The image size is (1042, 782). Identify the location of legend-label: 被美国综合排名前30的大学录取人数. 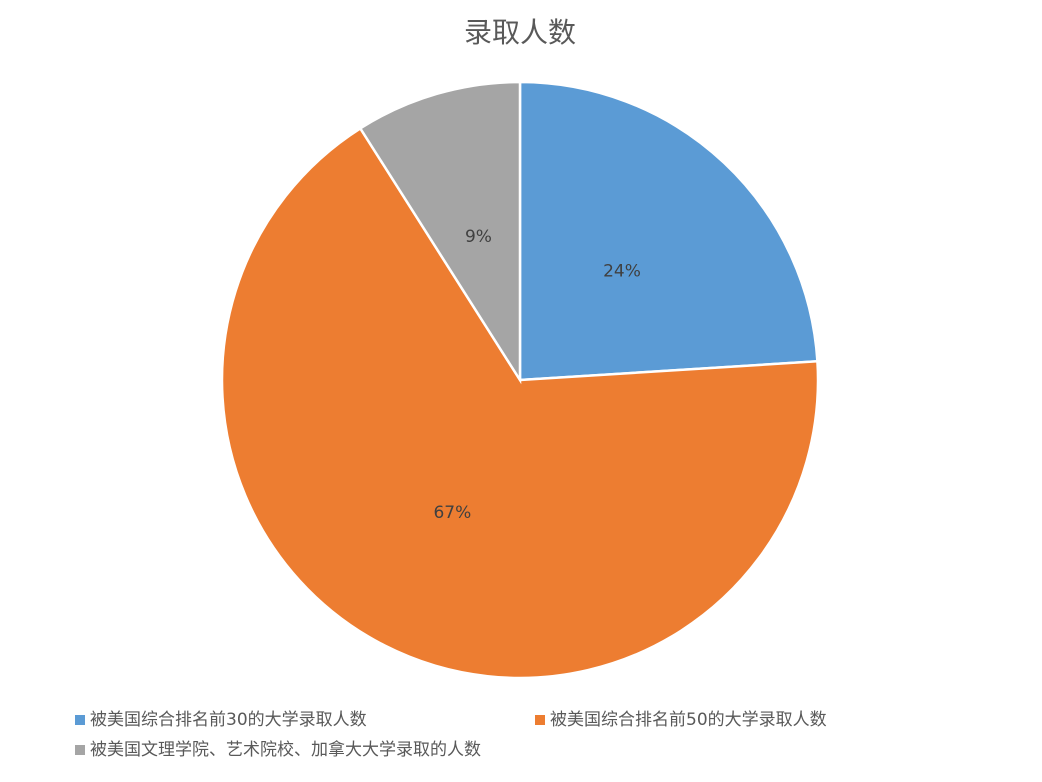
(228, 720).